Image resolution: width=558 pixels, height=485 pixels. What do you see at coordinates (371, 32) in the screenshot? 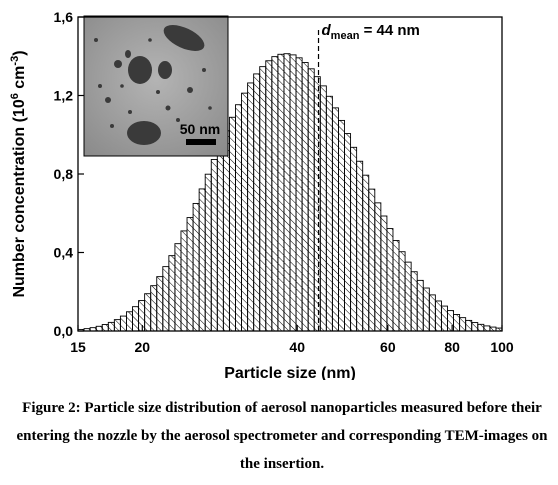
I see `mean-annotation: dmean = 44 nm` at bounding box center [371, 32].